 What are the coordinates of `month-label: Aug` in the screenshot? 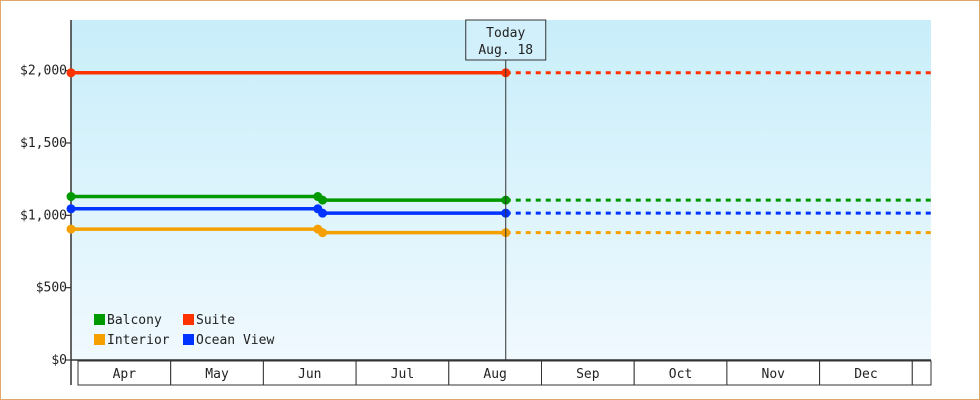 It's located at (494, 374).